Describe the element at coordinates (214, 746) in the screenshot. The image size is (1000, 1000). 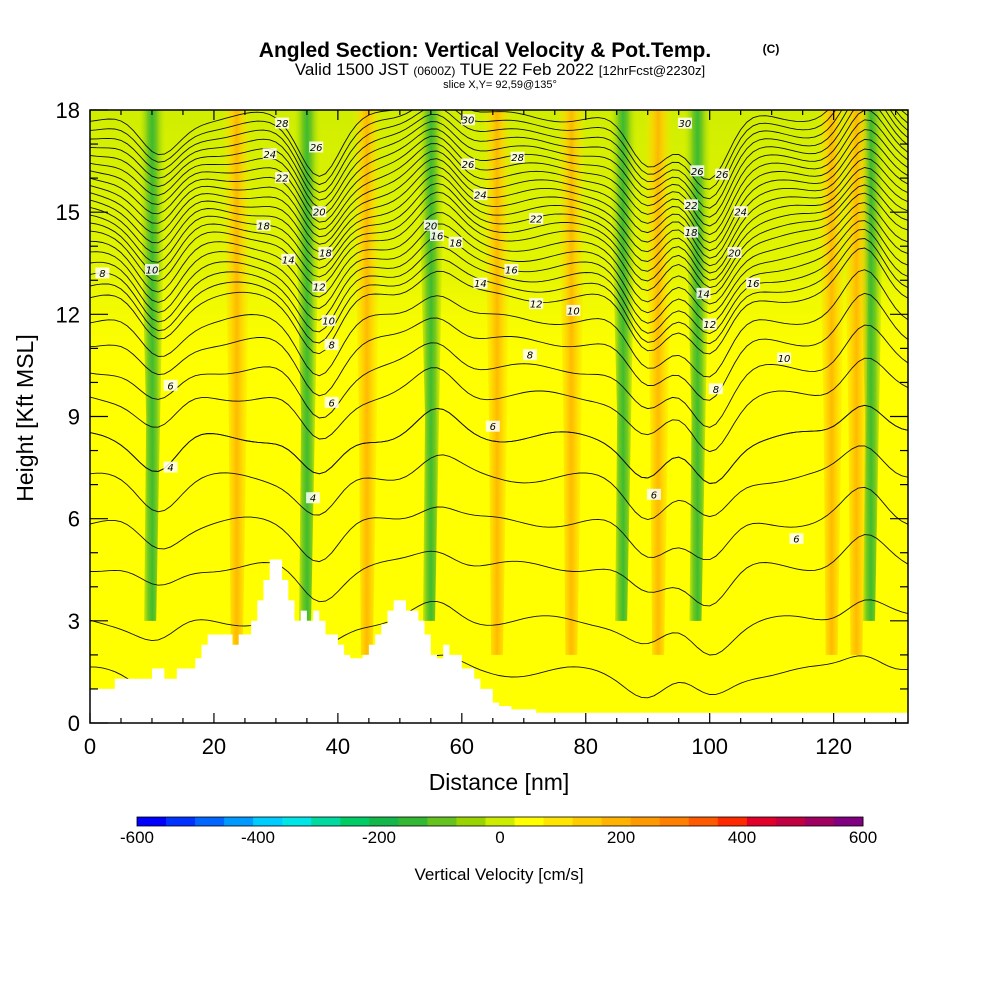
I see `x-tick-label: 20` at that location.